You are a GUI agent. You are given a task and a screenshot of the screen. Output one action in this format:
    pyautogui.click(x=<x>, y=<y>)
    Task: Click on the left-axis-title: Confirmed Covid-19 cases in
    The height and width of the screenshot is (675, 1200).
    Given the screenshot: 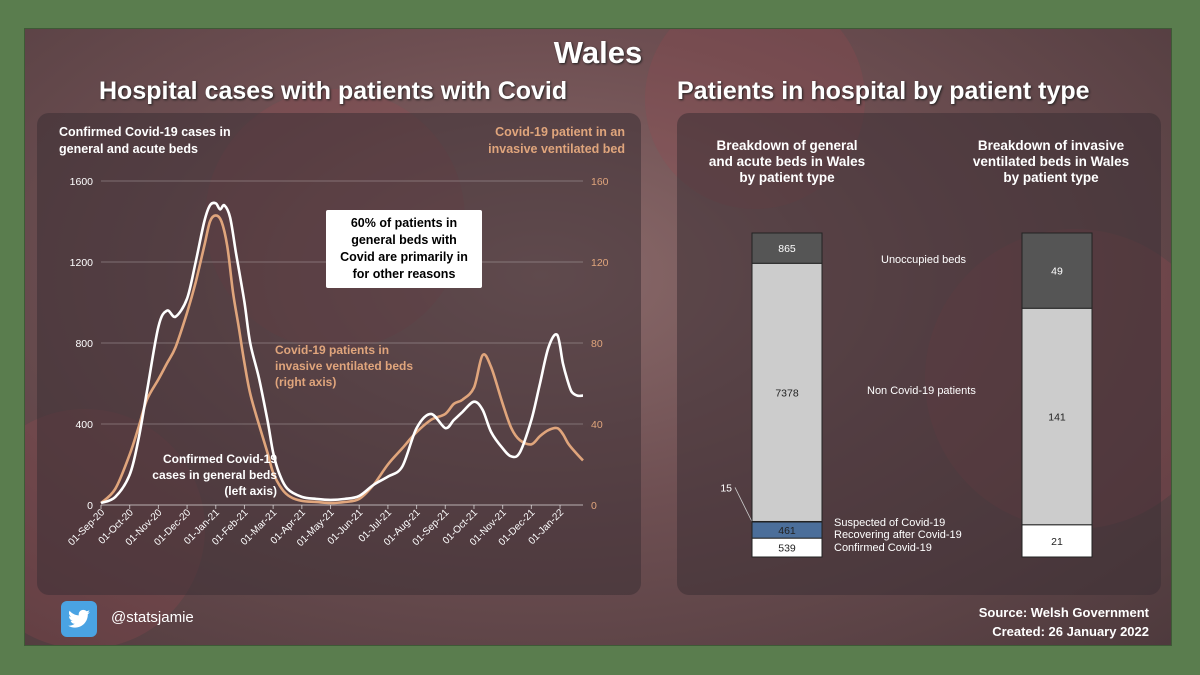 What is the action you would take?
    pyautogui.click(x=145, y=132)
    